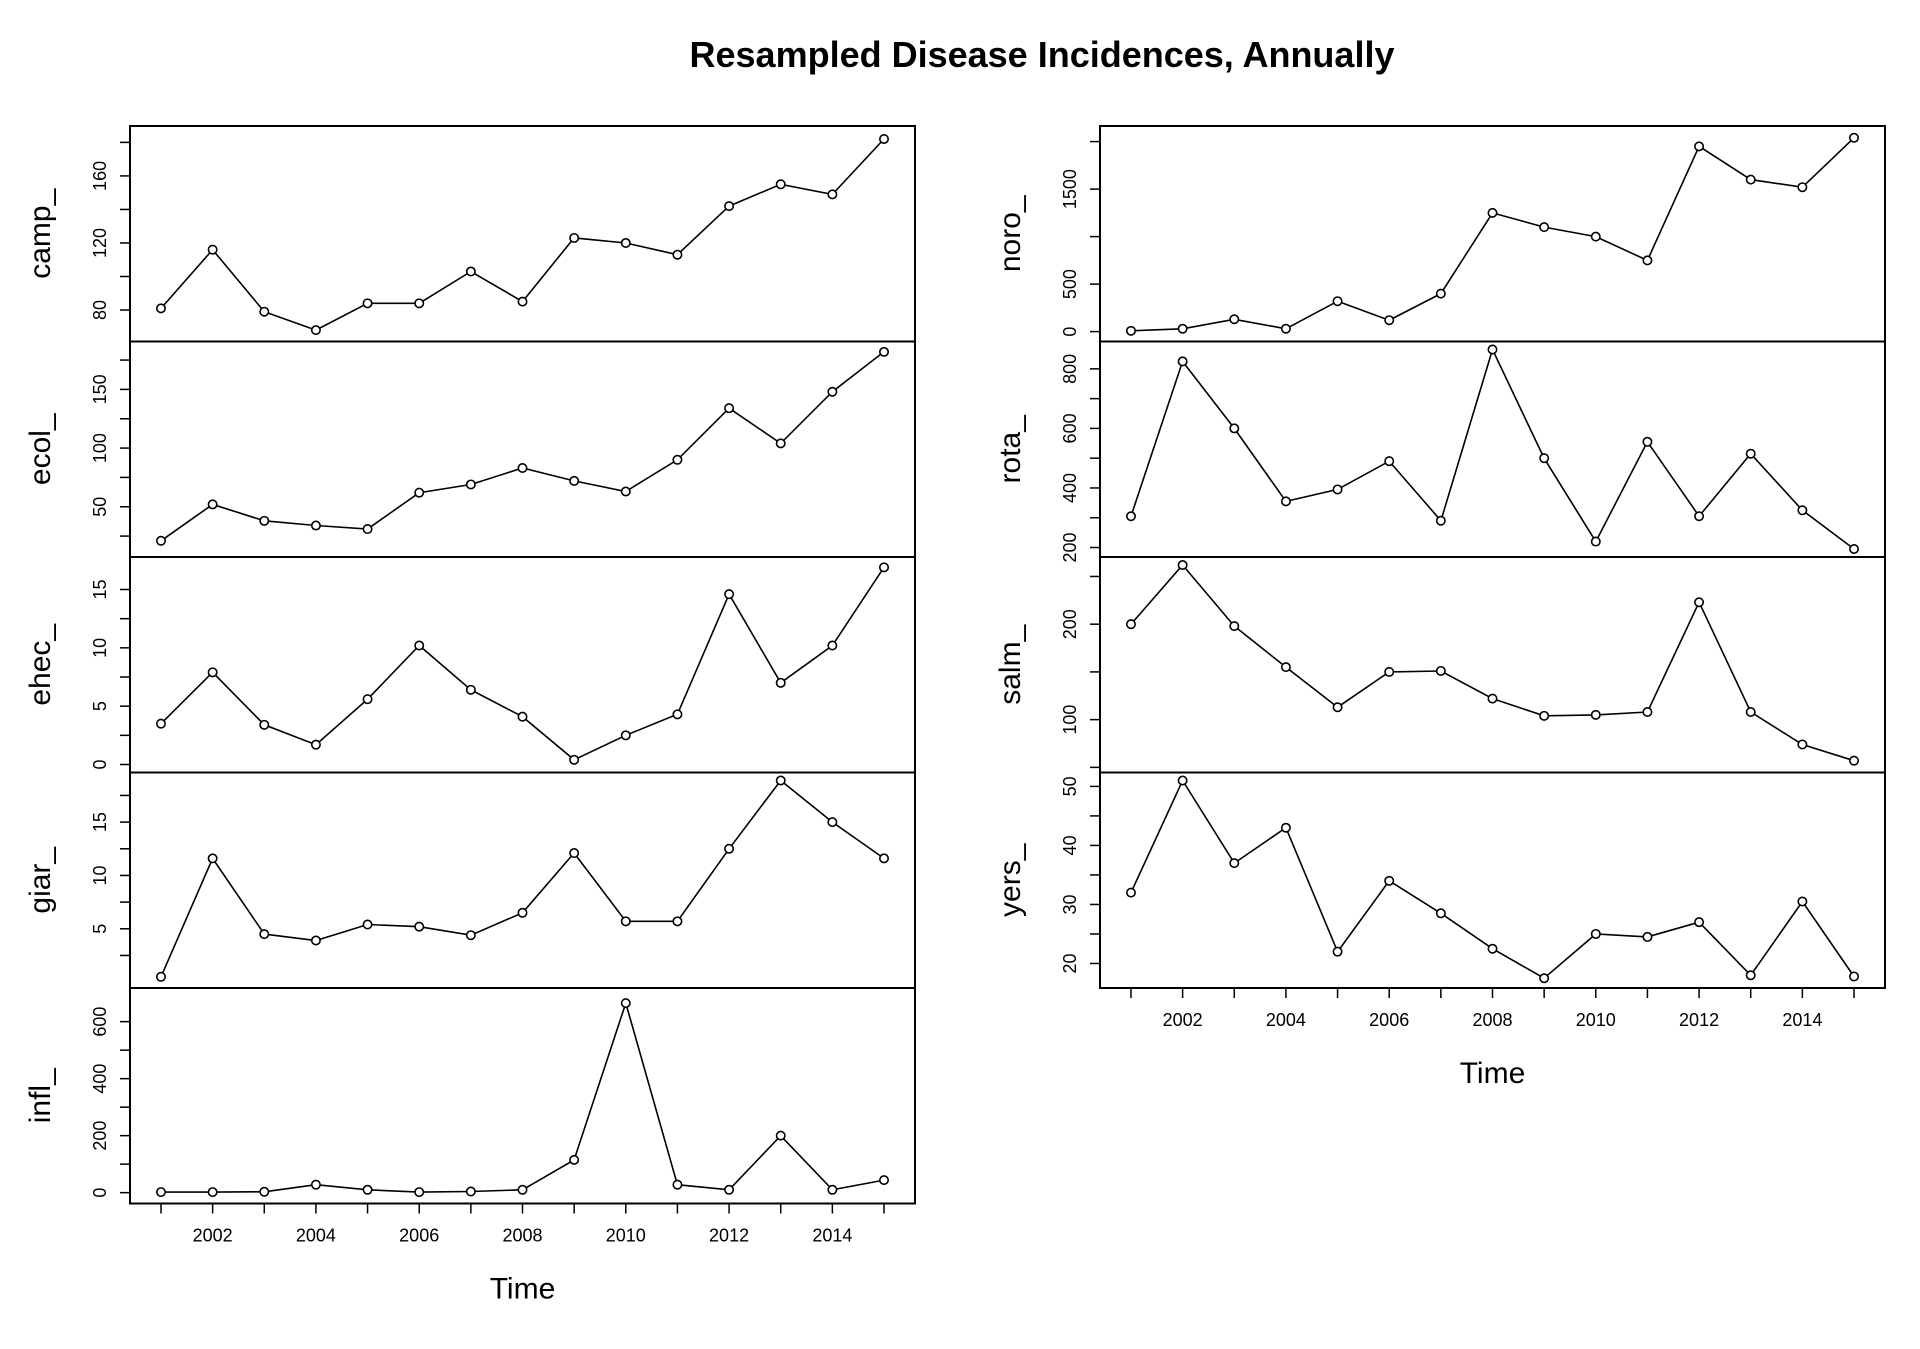 Image resolution: width=1920 pixels, height=1349 pixels. Describe the element at coordinates (100, 1079) in the screenshot. I see `y-tick-label-infl_: 400` at that location.